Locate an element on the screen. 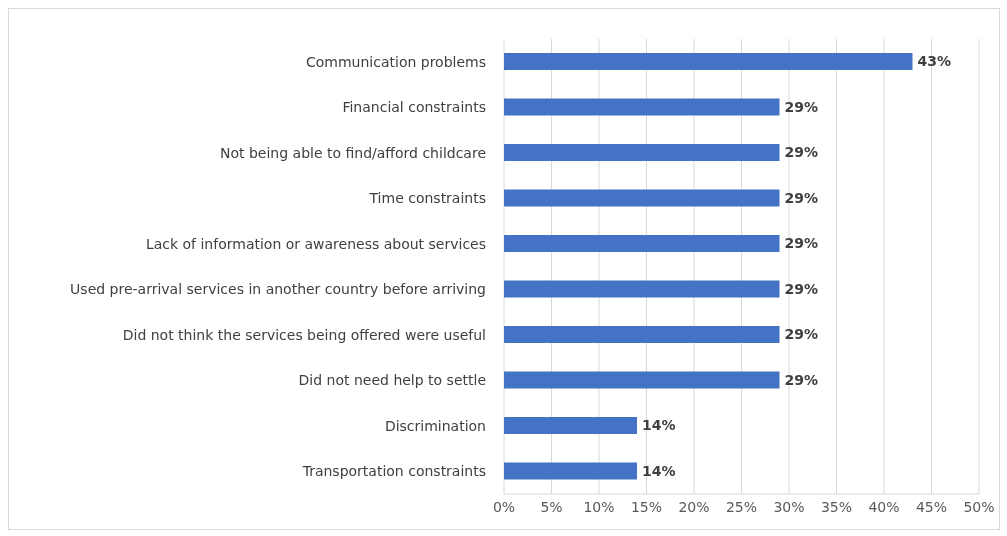 This screenshot has width=1007, height=536. y-tick-label: Lack of information or awareness about services is located at coordinates (315, 243).